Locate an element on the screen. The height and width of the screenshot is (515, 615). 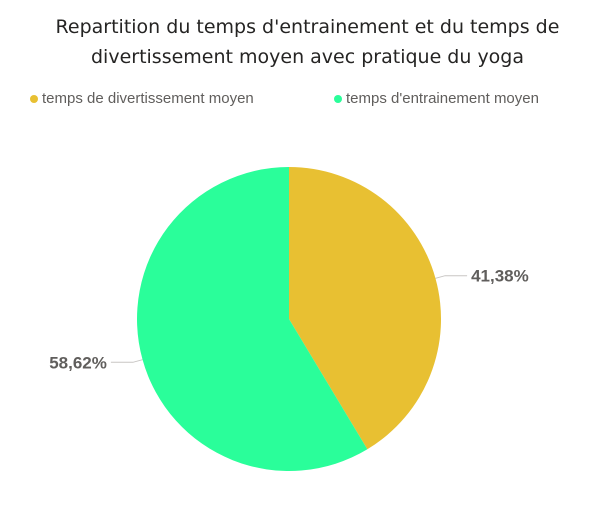
legend-label-divertissement: temps de divertissement moyen is located at coordinates (148, 98).